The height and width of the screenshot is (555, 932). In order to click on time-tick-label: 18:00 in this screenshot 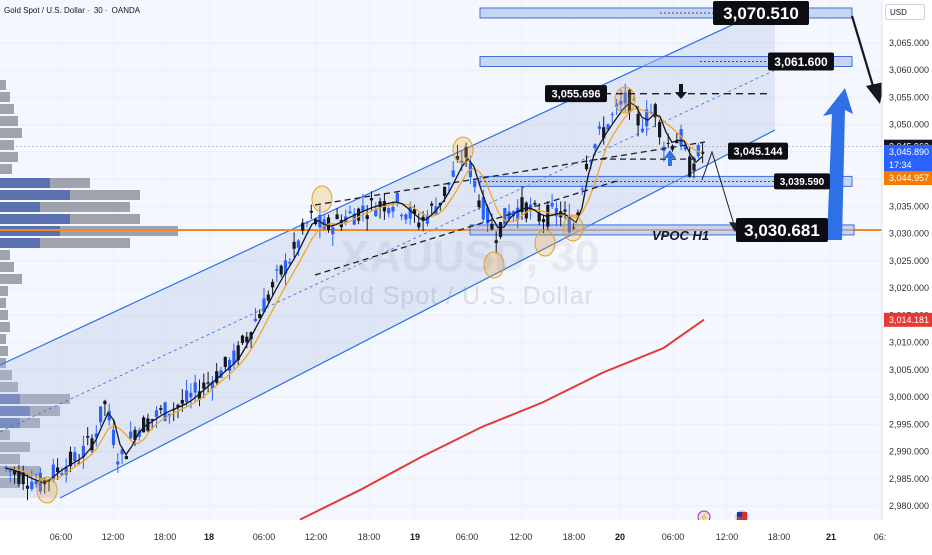, I will do `click(779, 537)`.